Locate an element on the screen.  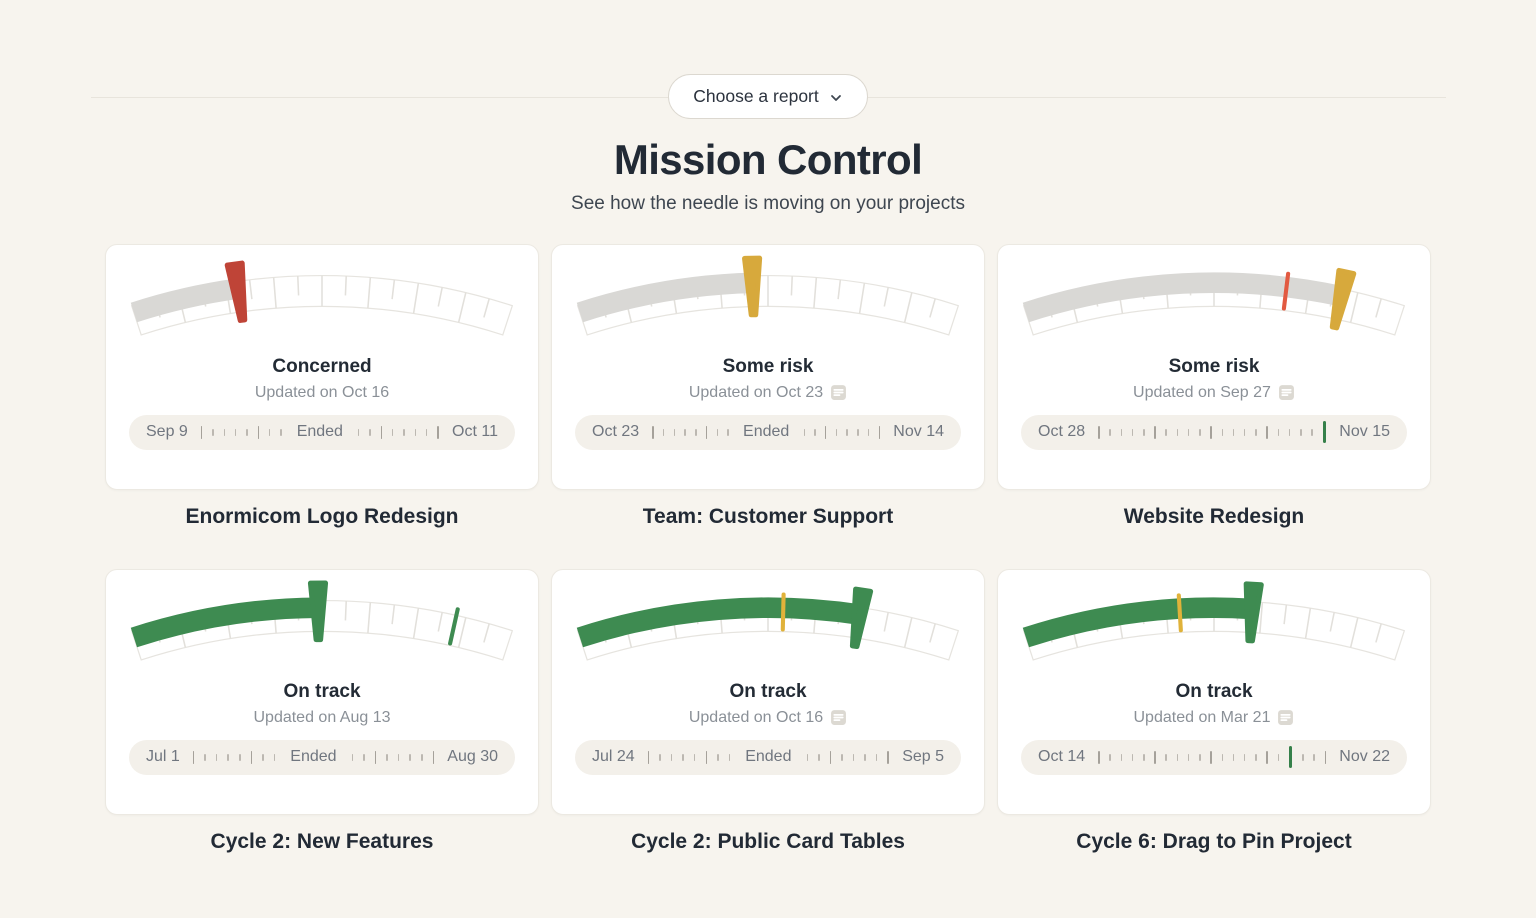
updated-line: Updated on Sep 27 is located at coordinates (1214, 393).